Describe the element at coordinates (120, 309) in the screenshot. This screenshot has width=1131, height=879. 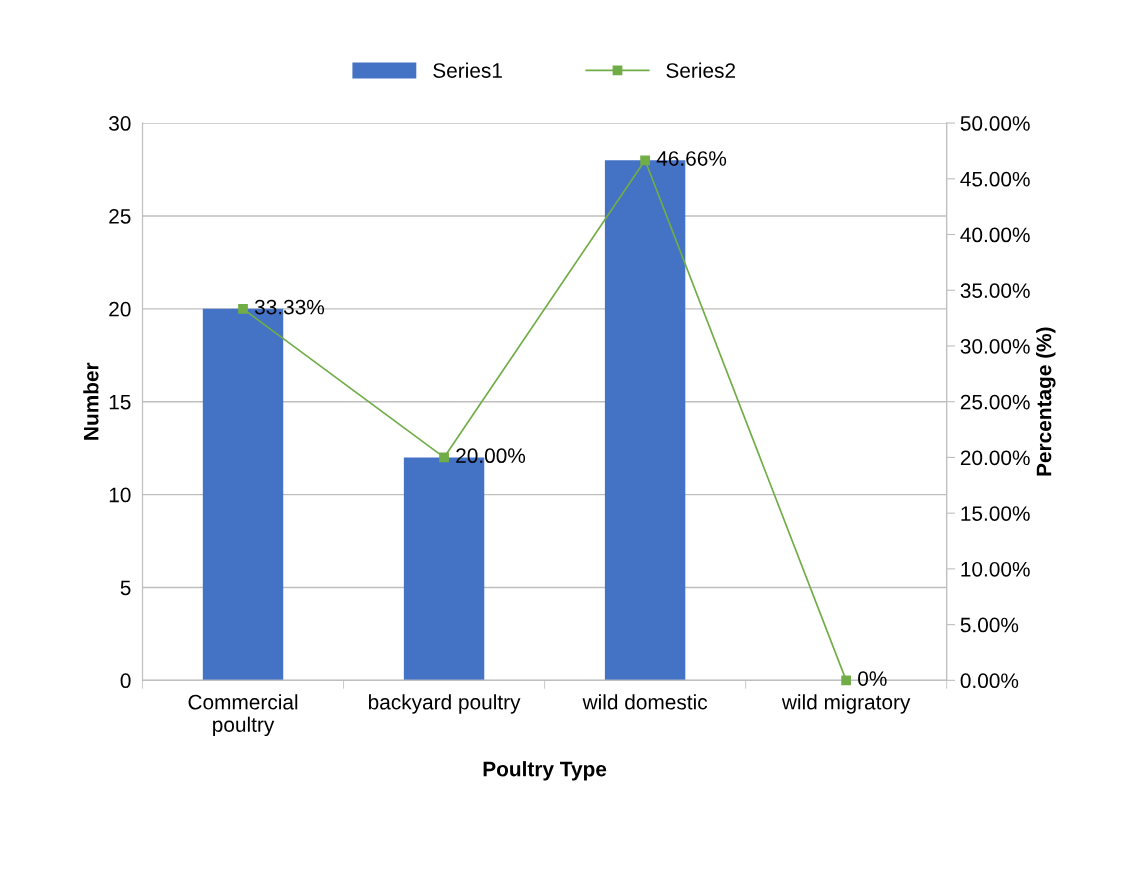
I see `y-tick-label: 20` at that location.